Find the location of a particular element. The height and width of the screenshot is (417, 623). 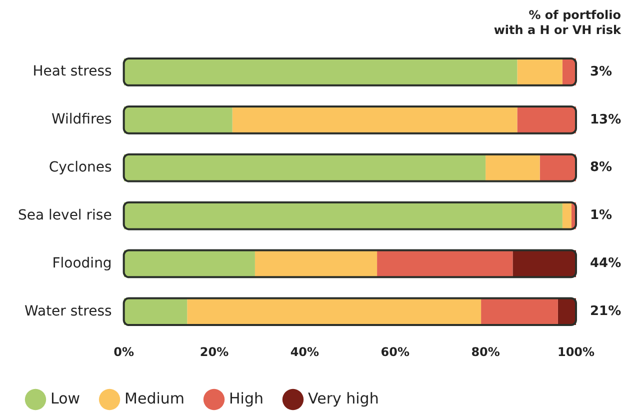

x-tick-label: 40% is located at coordinates (305, 351).